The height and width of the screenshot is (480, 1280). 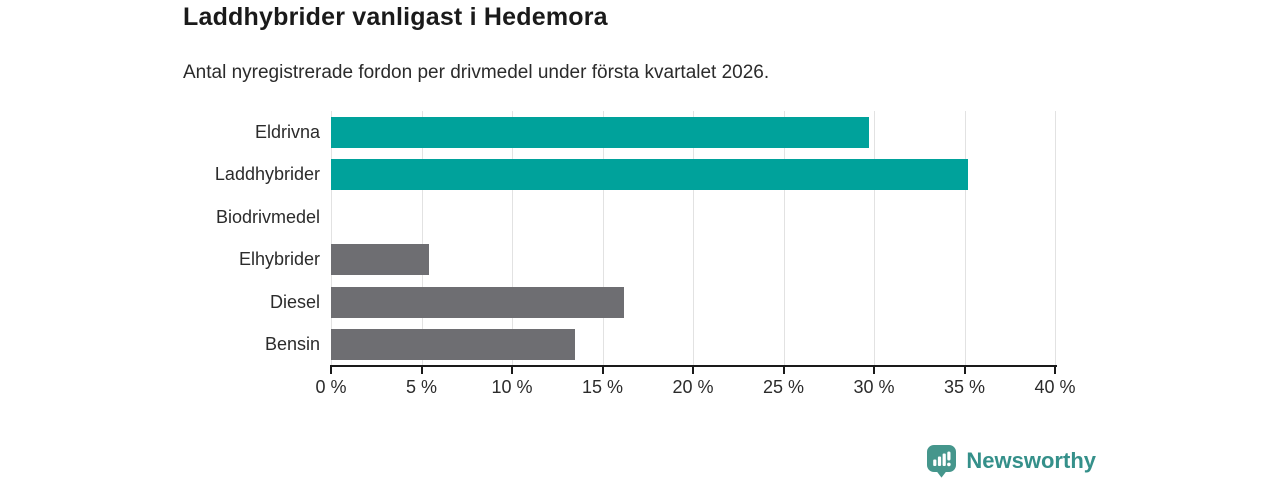 I want to click on x-axis-line, so click(x=694, y=366).